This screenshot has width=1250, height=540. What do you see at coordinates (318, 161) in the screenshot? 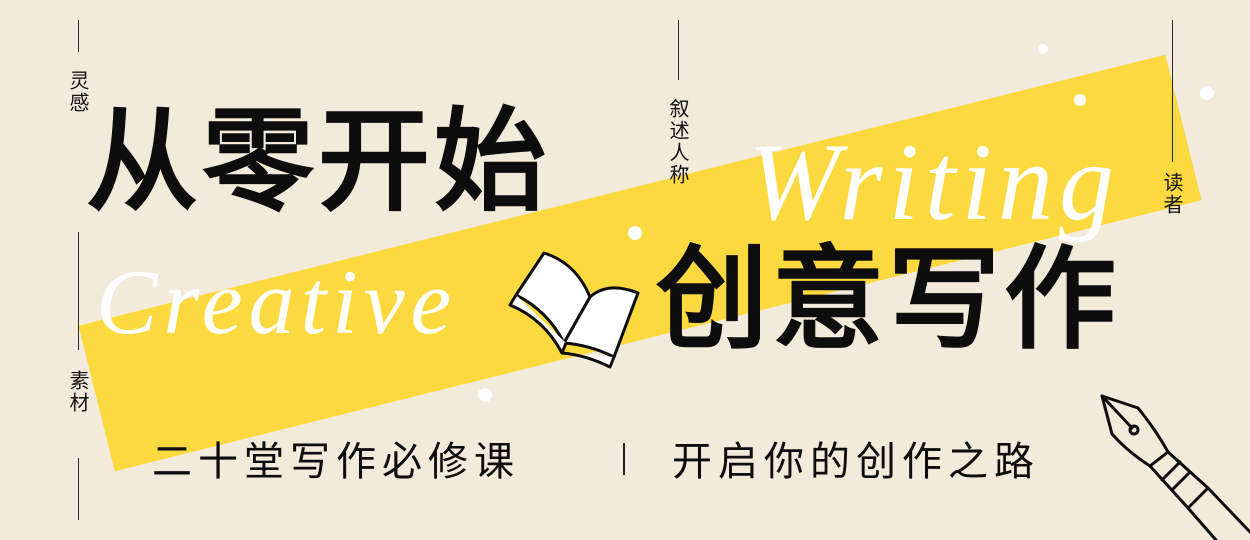
I see `title-line-1: 从零开始` at bounding box center [318, 161].